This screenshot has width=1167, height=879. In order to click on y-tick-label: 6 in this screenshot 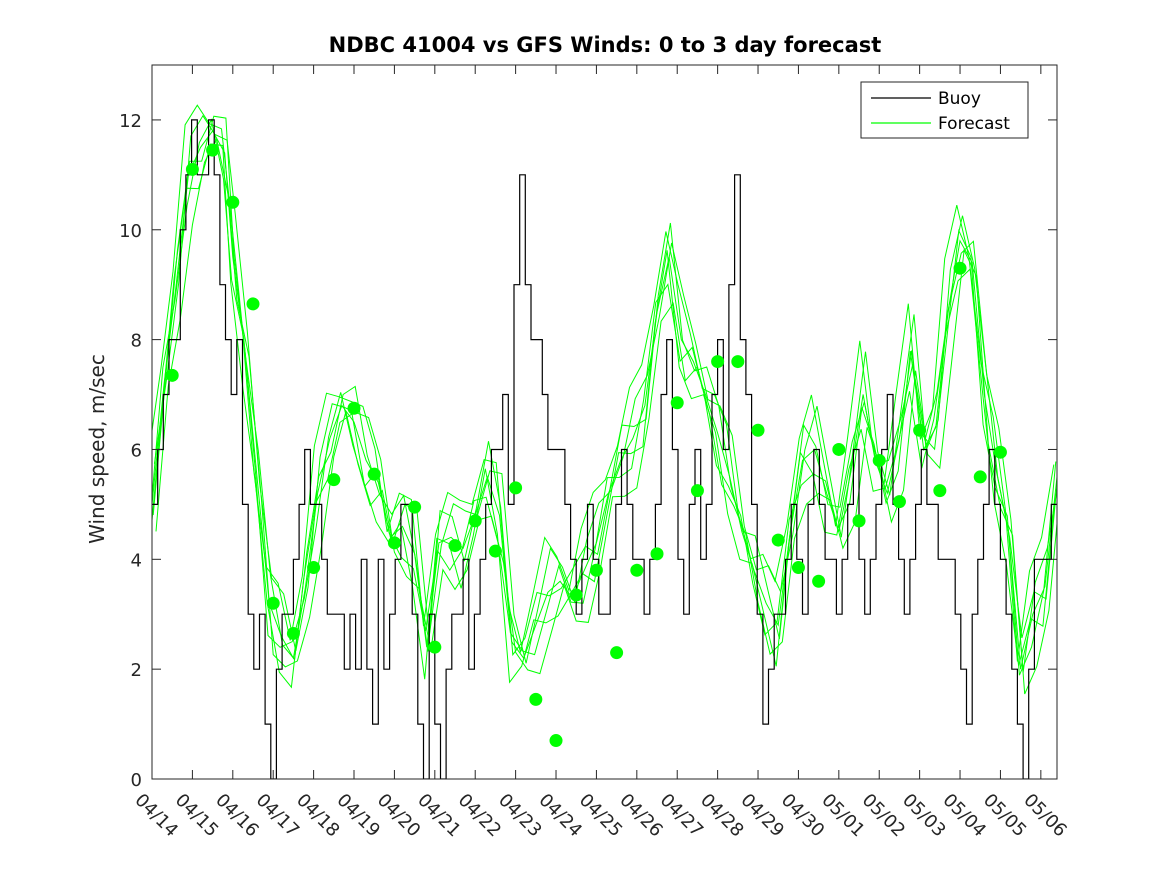, I will do `click(136, 450)`.